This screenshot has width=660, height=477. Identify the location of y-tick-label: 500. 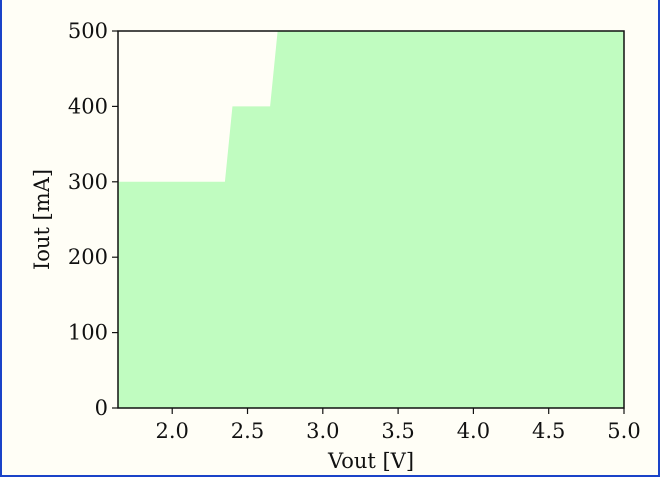
(88, 31).